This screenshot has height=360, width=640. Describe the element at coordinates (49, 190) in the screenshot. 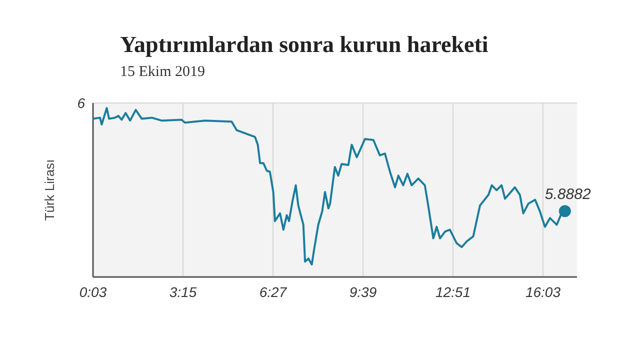

I see `y-axis-title: Türk Lirası` at that location.